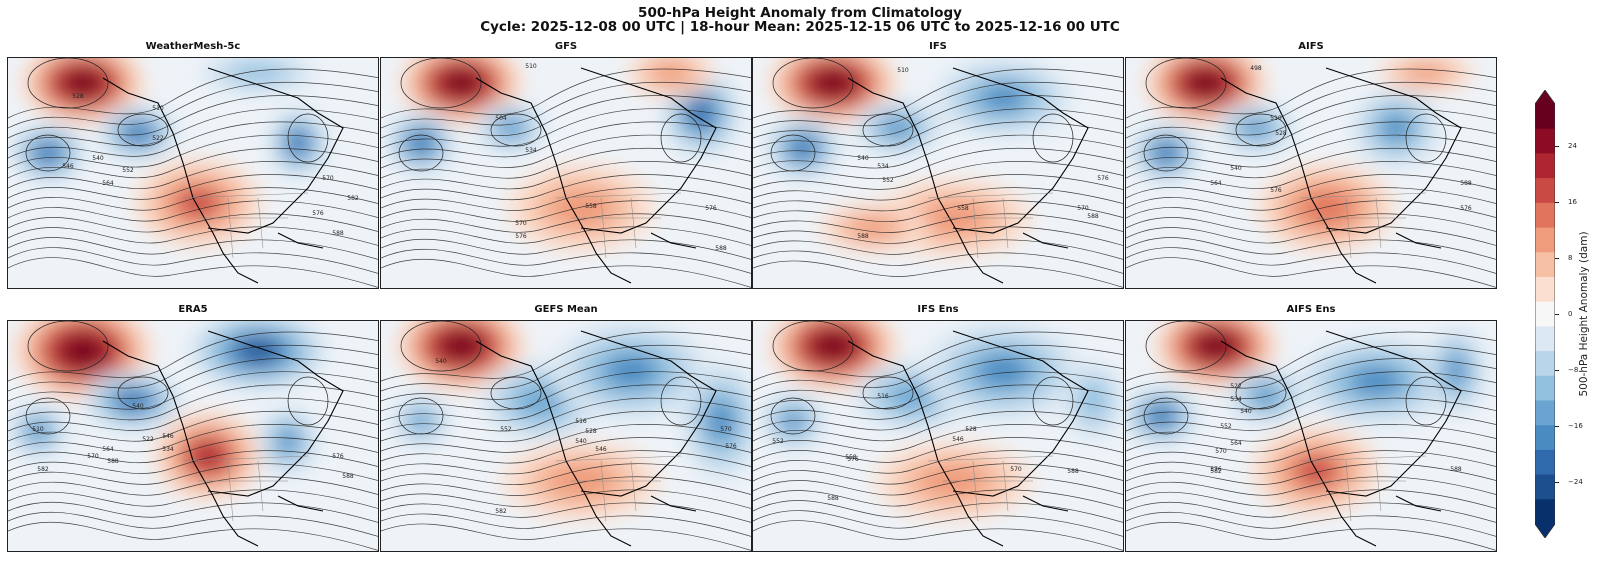 The image size is (1600, 567). What do you see at coordinates (1216, 183) in the screenshot?
I see `contour-label: 564` at bounding box center [1216, 183].